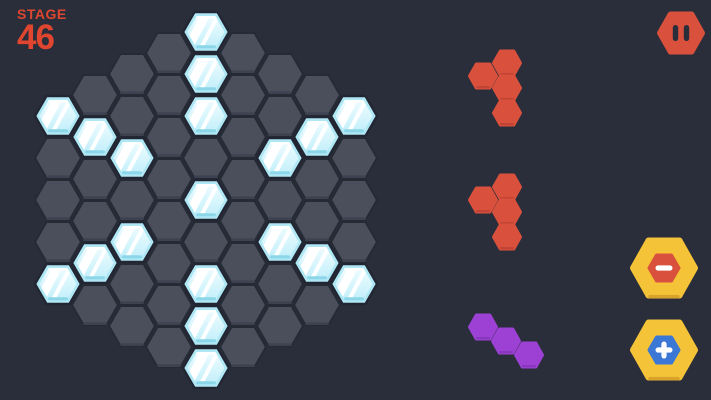  I want to click on piece-red-top, so click(495, 88).